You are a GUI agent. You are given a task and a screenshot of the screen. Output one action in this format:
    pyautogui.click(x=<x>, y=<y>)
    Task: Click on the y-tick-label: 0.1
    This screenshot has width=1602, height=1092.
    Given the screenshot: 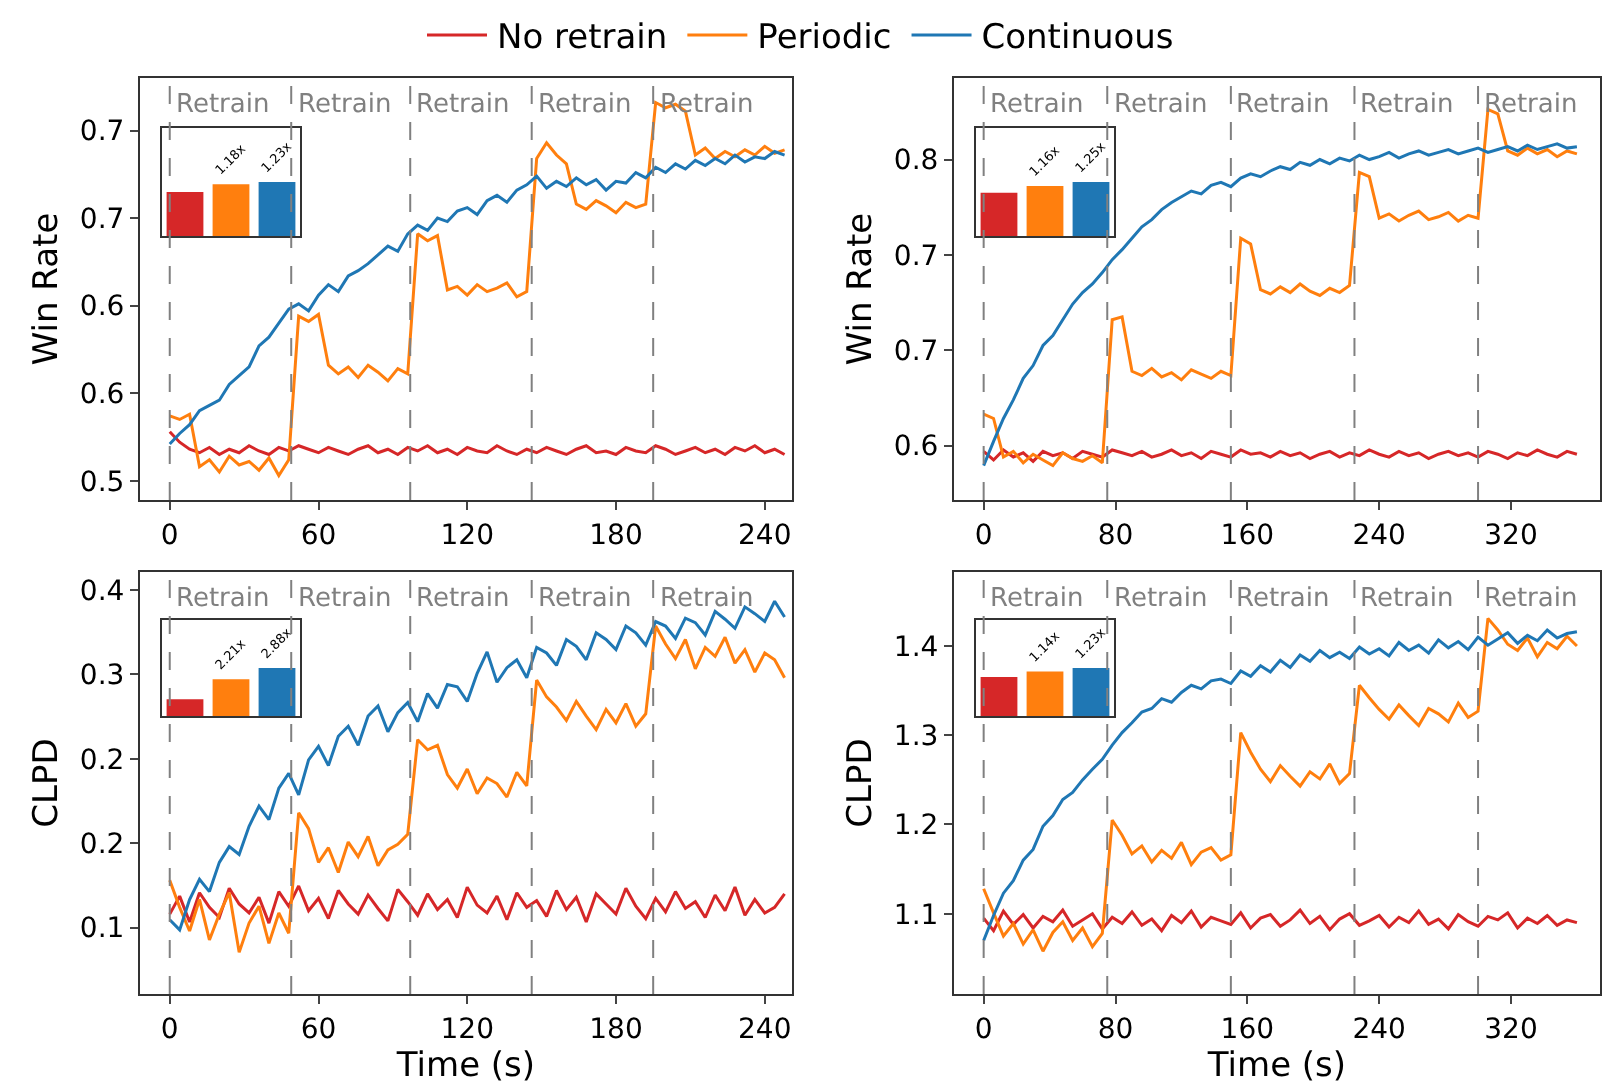 What is the action you would take?
    pyautogui.click(x=102, y=929)
    